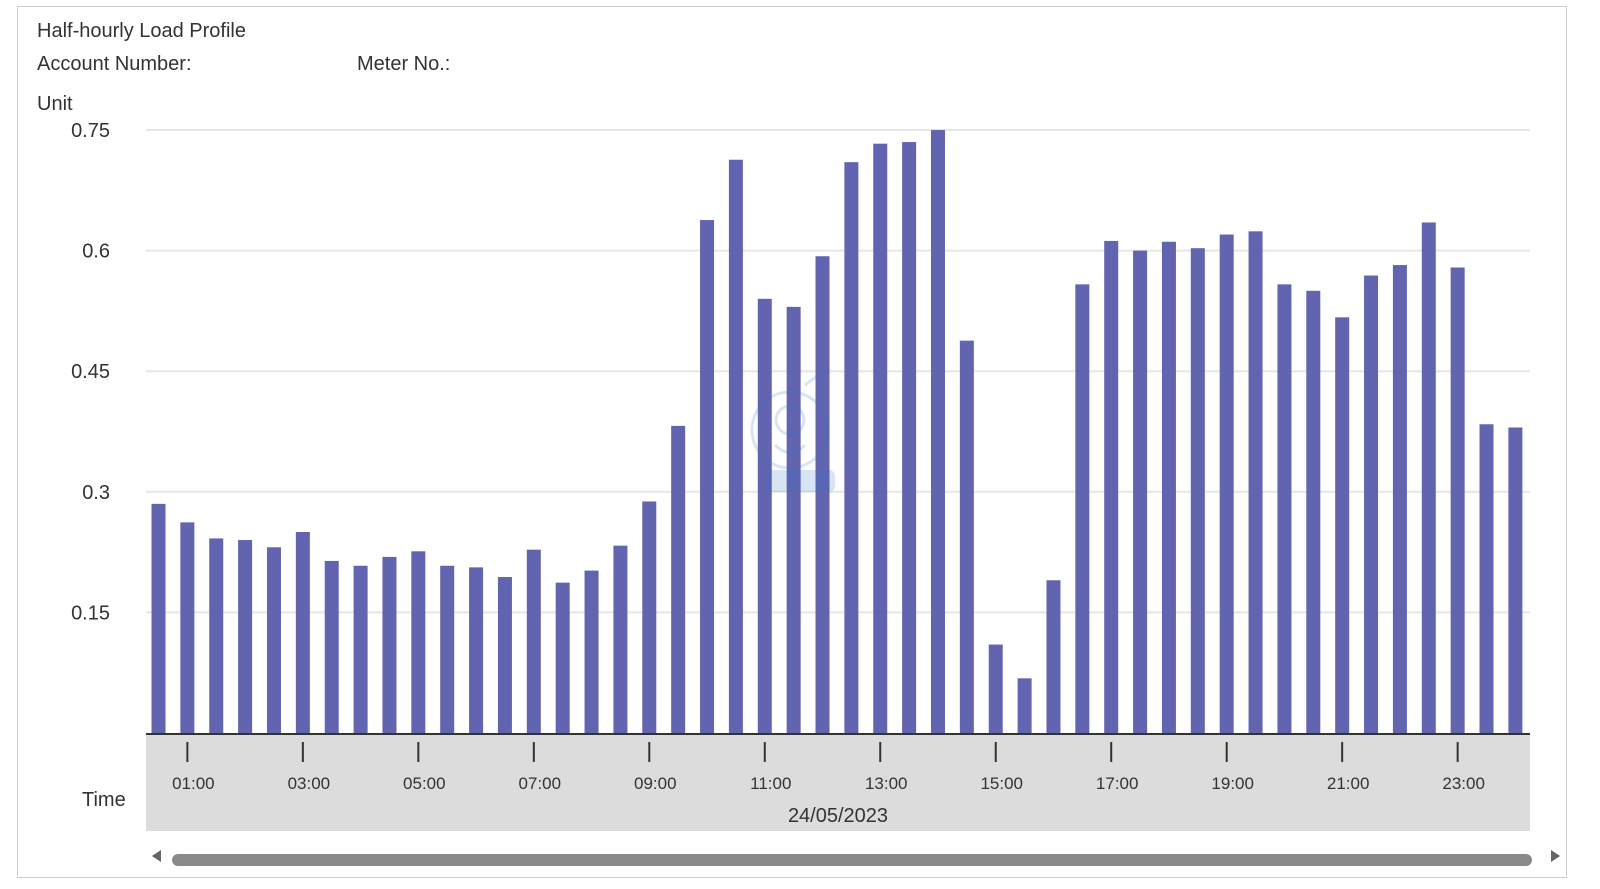 The width and height of the screenshot is (1600, 889). What do you see at coordinates (540, 783) in the screenshot?
I see `x-tick-label: 07:00` at bounding box center [540, 783].